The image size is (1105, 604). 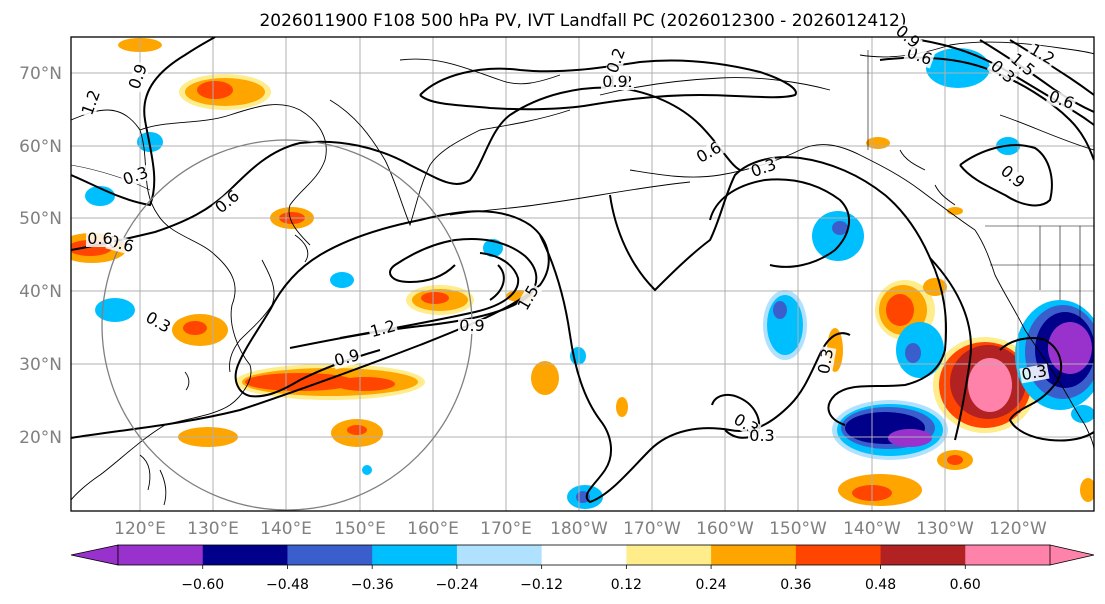 I want to click on contour-0.9-north, so click(x=608, y=85).